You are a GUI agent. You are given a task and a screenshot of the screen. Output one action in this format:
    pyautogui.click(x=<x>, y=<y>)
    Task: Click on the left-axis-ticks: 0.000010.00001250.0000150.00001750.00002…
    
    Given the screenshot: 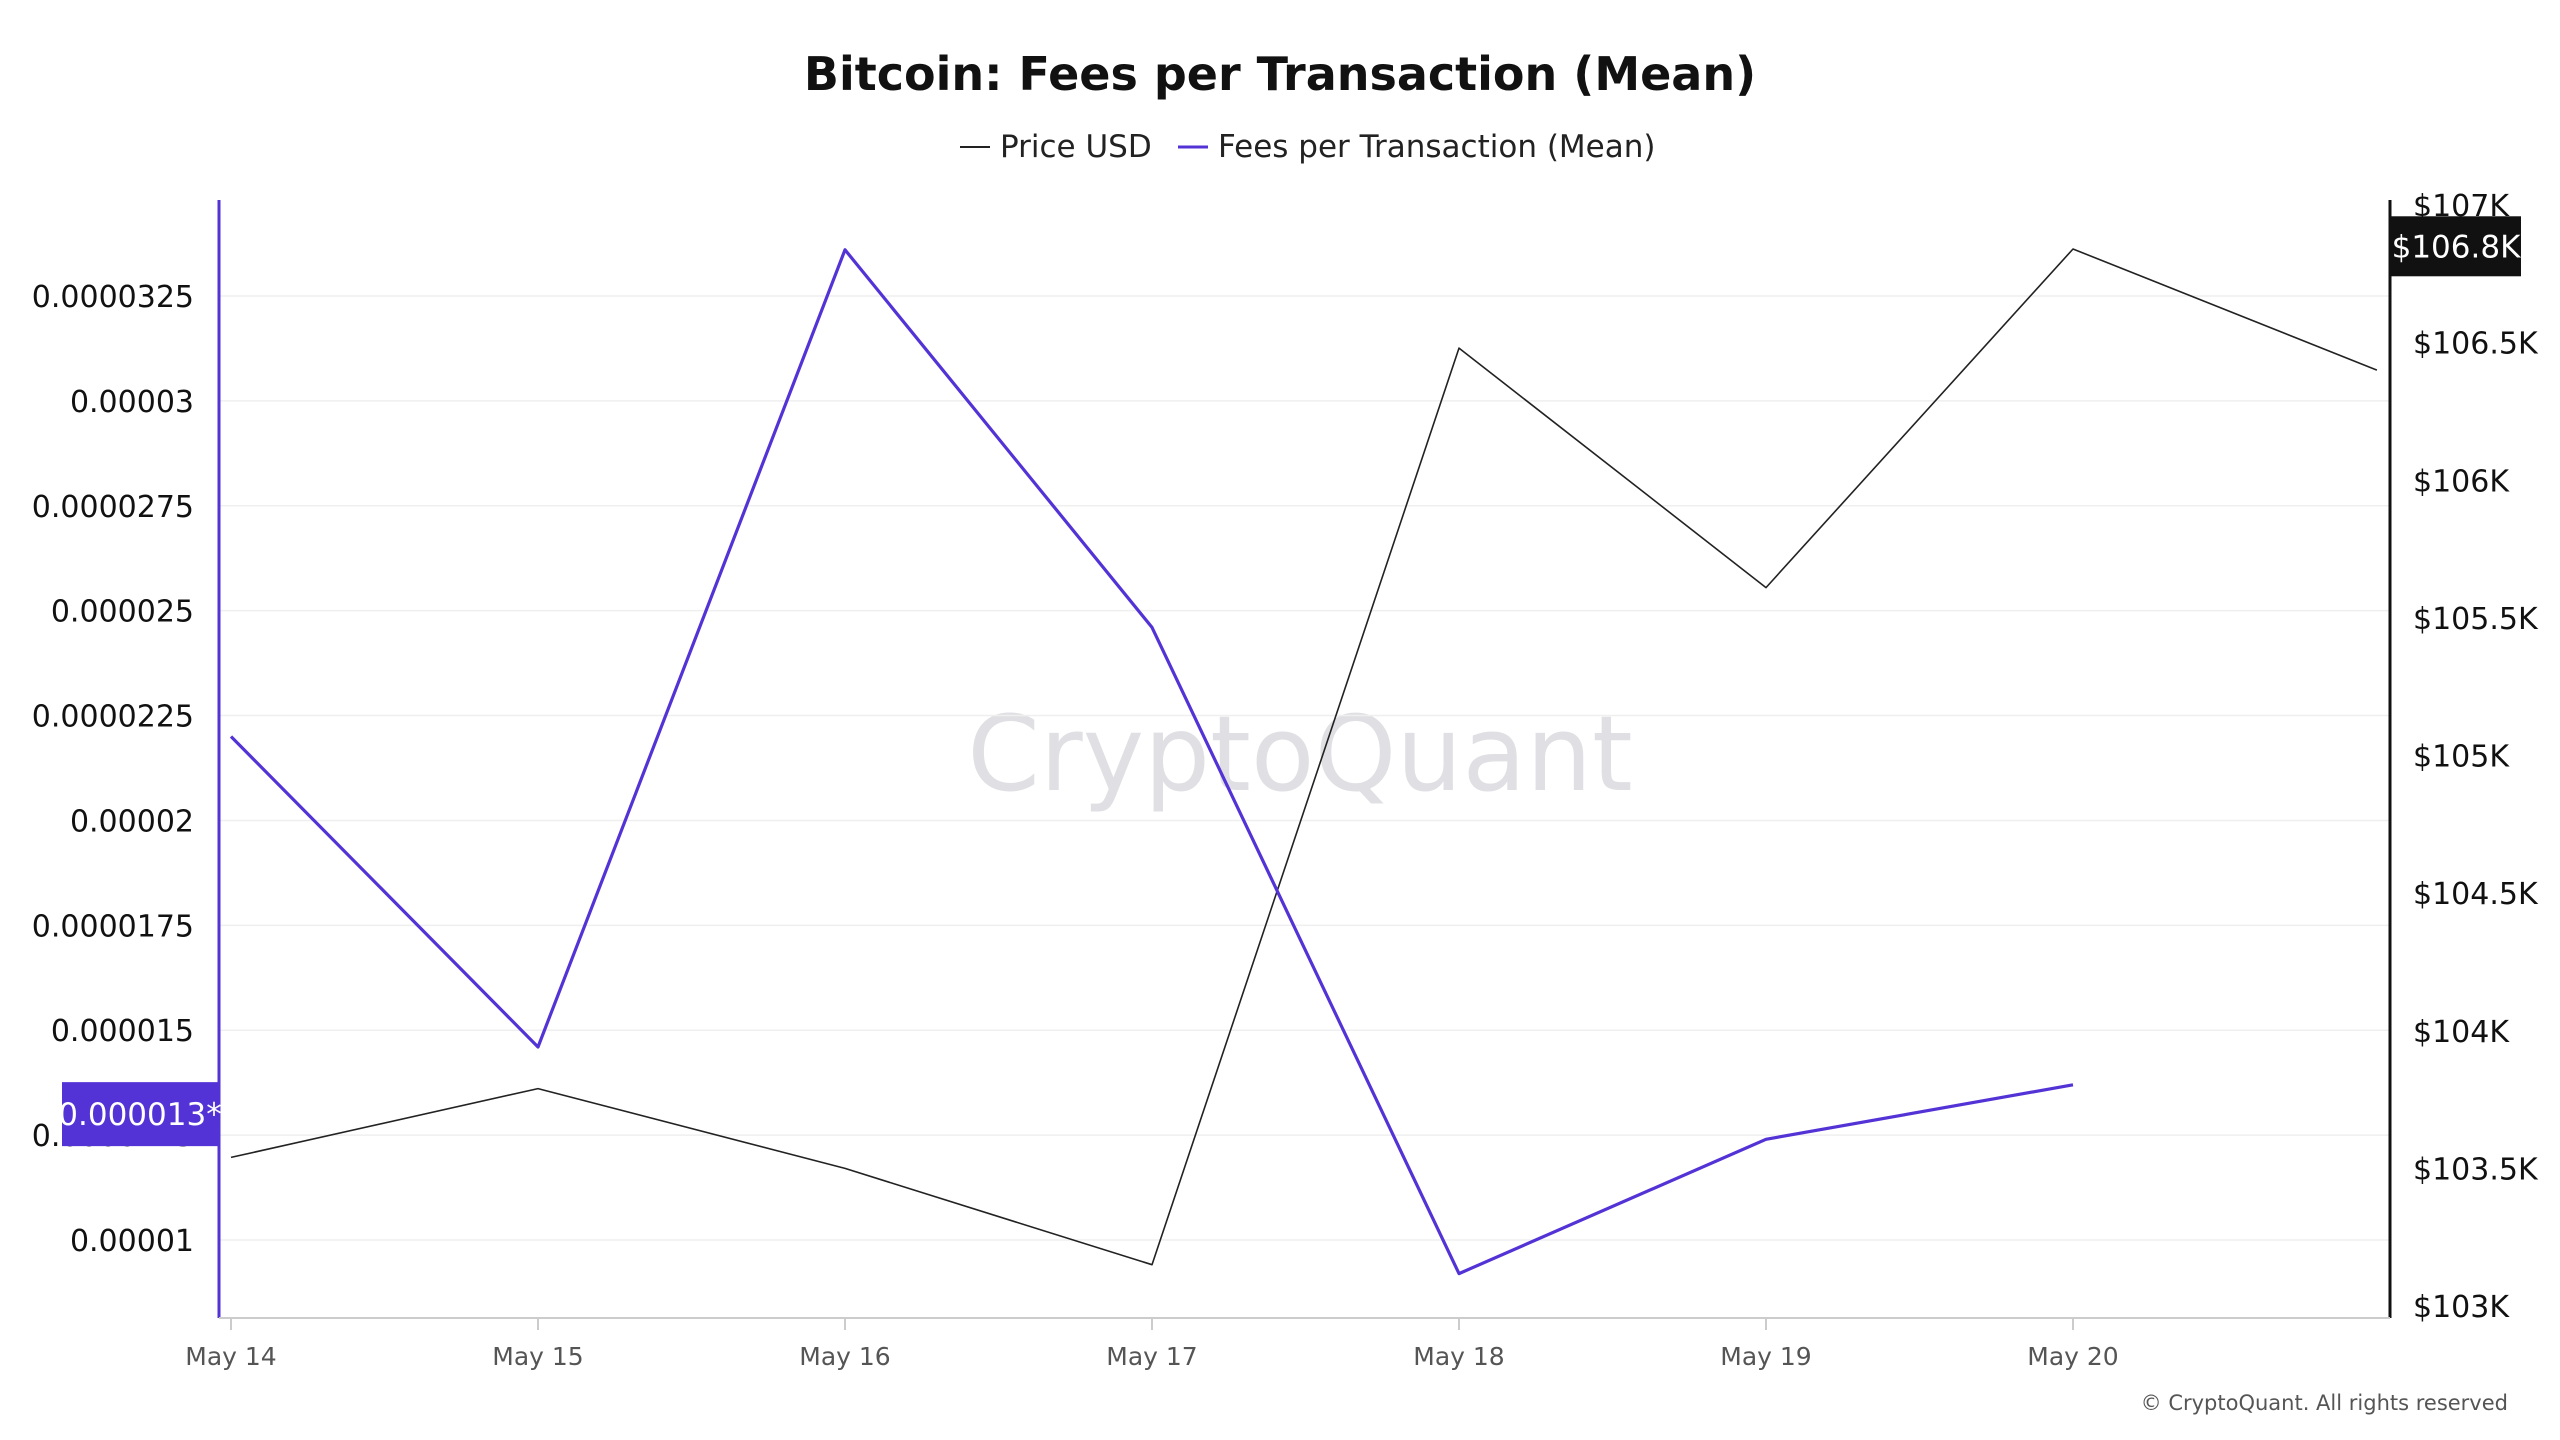 What is the action you would take?
    pyautogui.click(x=113, y=769)
    